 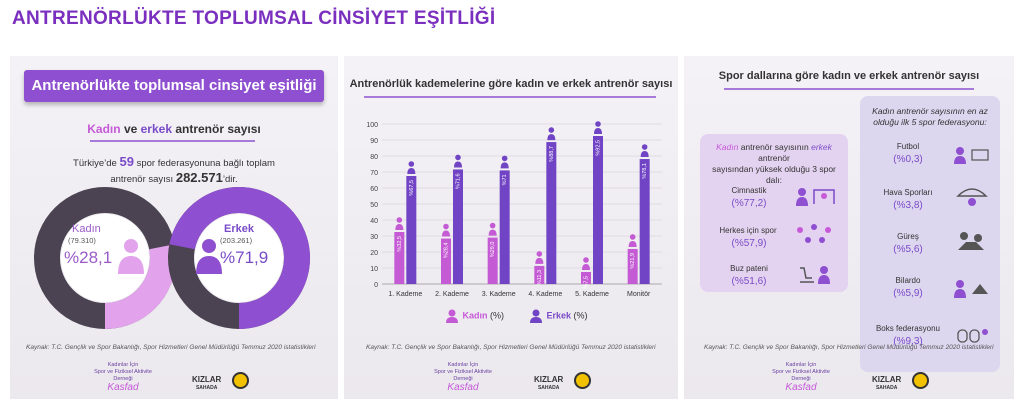 What do you see at coordinates (749, 203) in the screenshot?
I see `sport-value: (%77,2)` at bounding box center [749, 203].